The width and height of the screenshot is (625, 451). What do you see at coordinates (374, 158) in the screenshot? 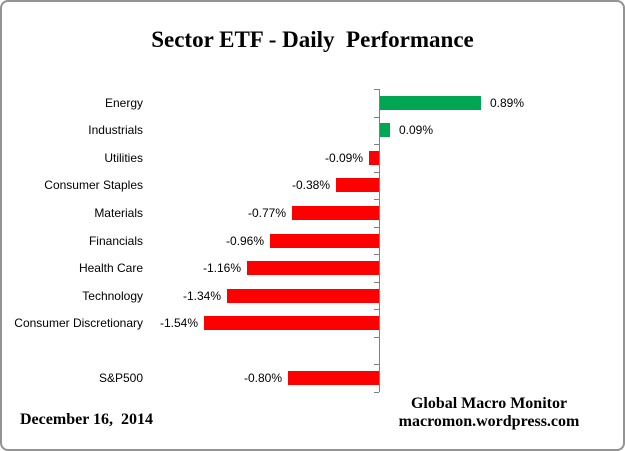
I see `bar-utilities` at bounding box center [374, 158].